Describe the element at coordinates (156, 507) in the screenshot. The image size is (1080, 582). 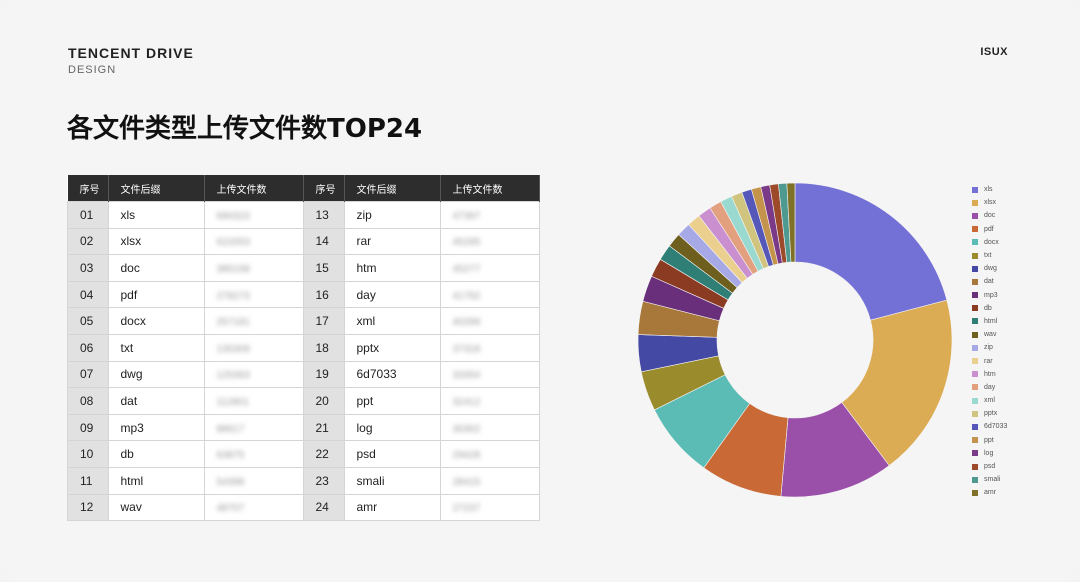
I see `row-extension: wav` at that location.